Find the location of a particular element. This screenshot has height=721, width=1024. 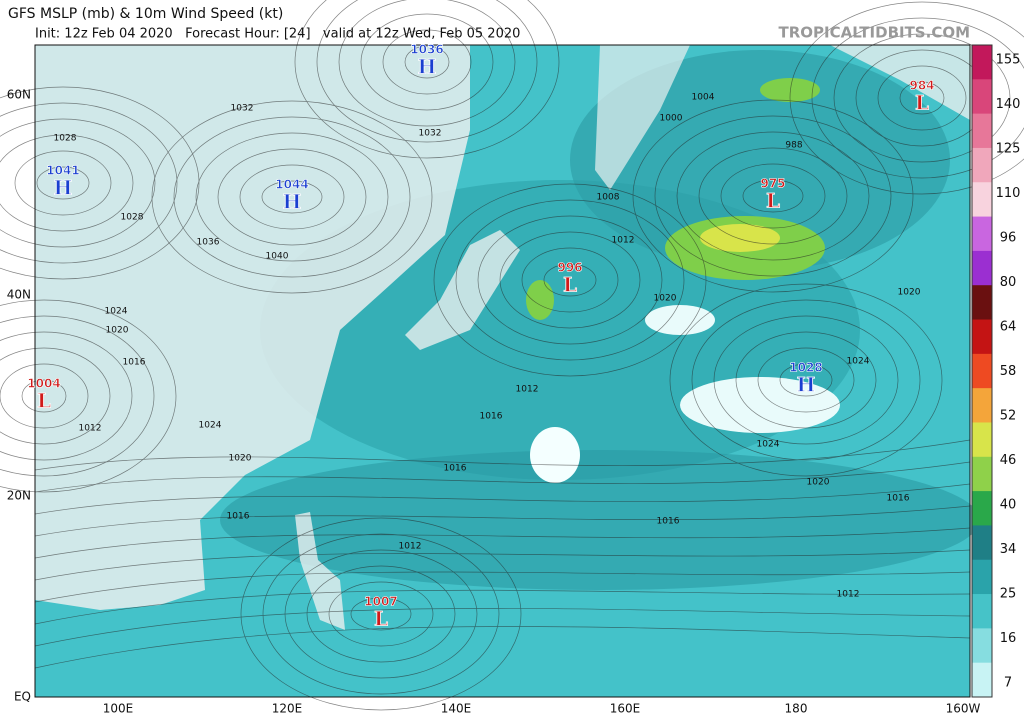

center-value: 1041 is located at coordinates (62, 171).